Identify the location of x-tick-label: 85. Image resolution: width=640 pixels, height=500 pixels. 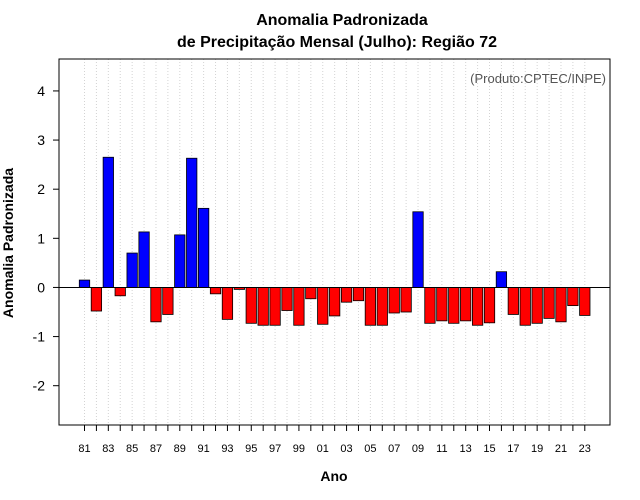
(132, 449).